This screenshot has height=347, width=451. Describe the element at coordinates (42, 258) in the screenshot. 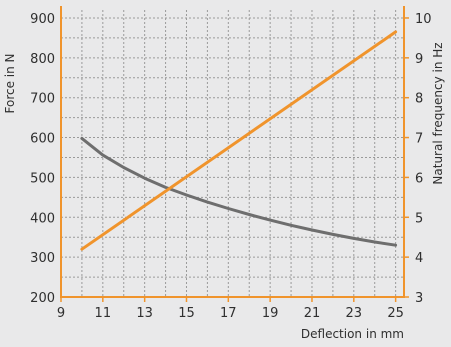

I see `y-left-tick-label: 300` at that location.